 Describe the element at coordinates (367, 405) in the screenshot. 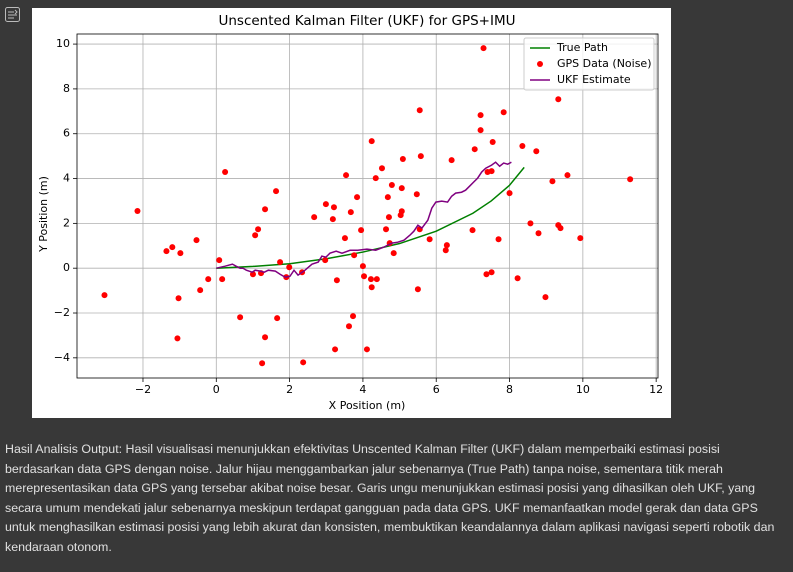

I see `x-axis-label: X Position (m)` at that location.